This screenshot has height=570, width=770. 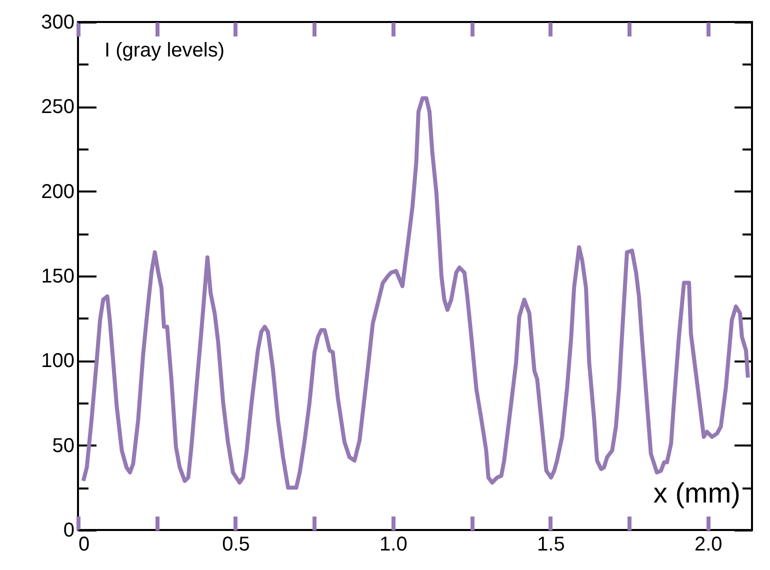 What do you see at coordinates (57, 107) in the screenshot?
I see `y-tick-label: 250` at bounding box center [57, 107].